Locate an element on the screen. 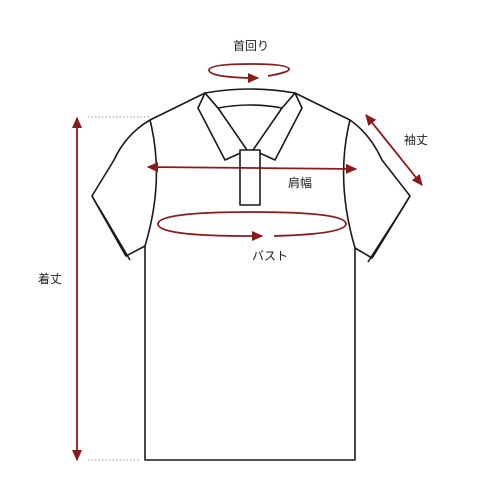  neck-label: 首回り is located at coordinates (251, 46).